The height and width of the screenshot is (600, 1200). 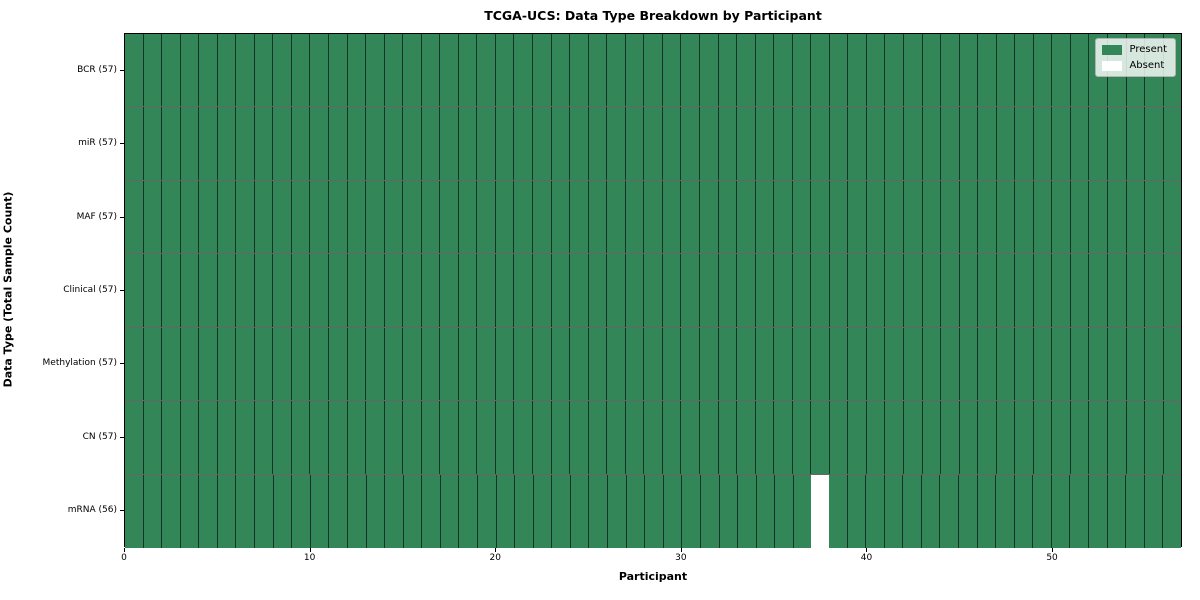 What do you see at coordinates (653, 576) in the screenshot?
I see `x-axis-label: Participant` at bounding box center [653, 576].